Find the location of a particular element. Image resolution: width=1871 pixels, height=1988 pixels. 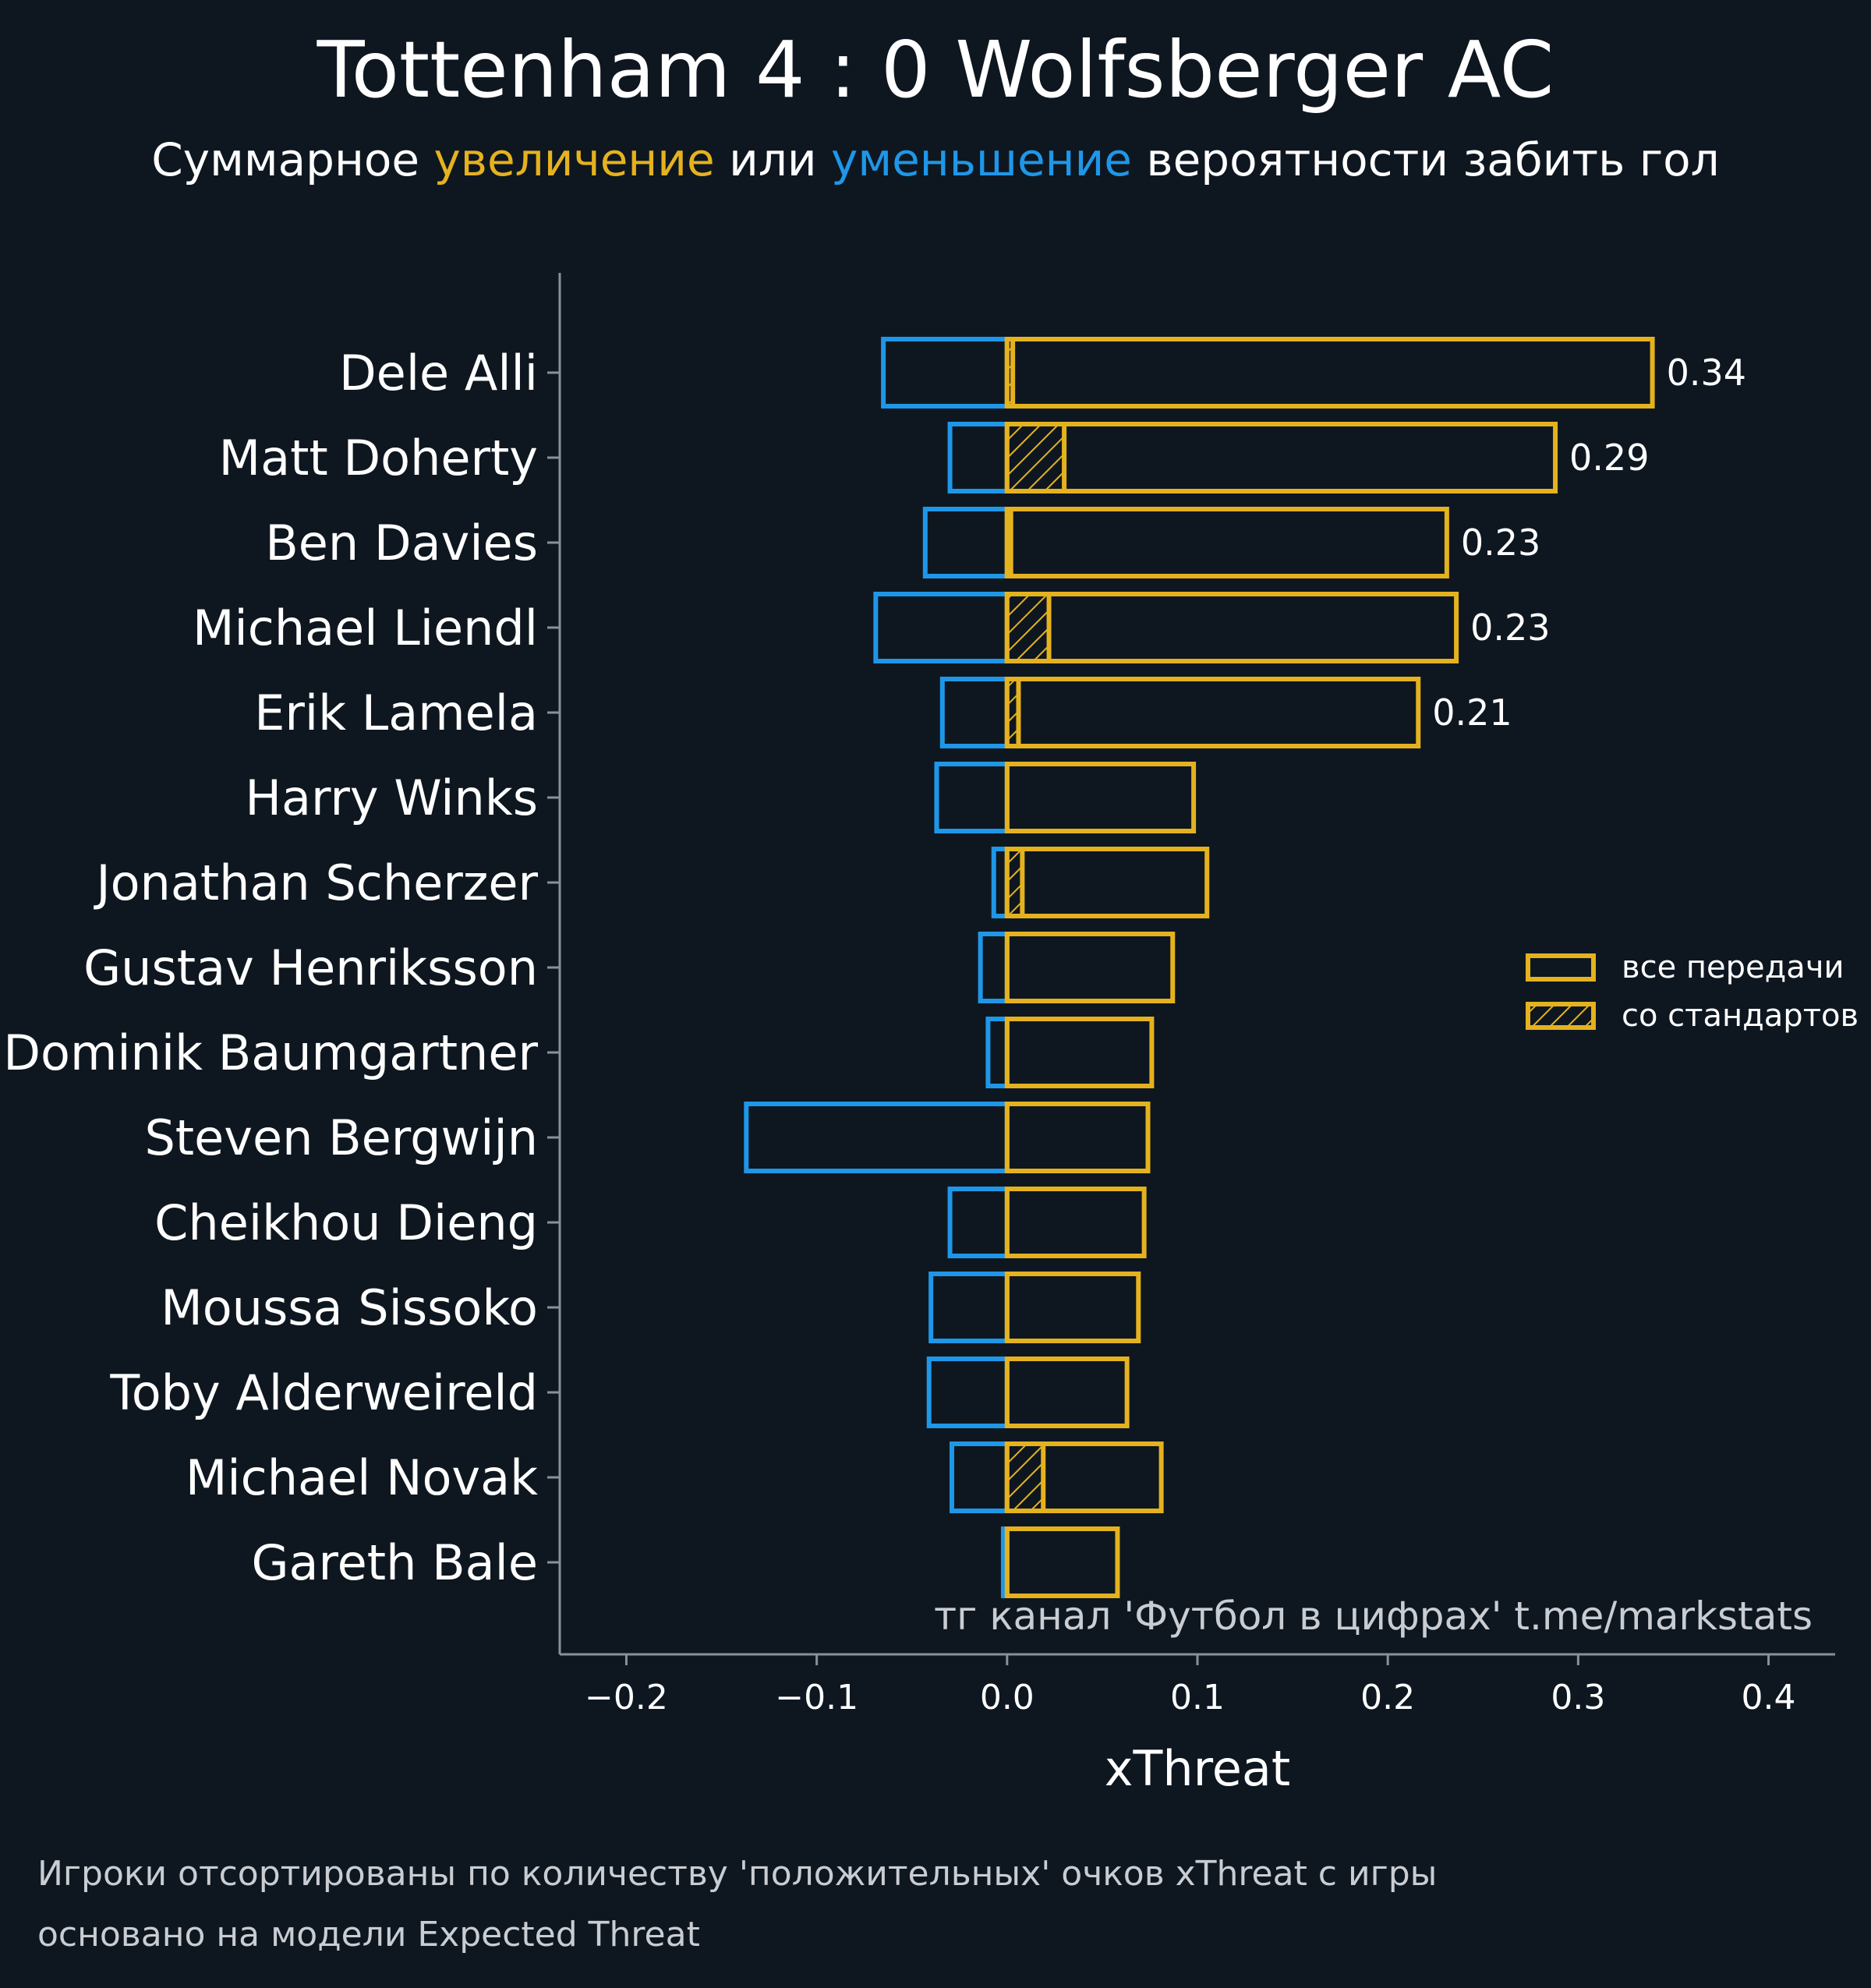

subtitle-part1: Суммарное is located at coordinates (292, 159).